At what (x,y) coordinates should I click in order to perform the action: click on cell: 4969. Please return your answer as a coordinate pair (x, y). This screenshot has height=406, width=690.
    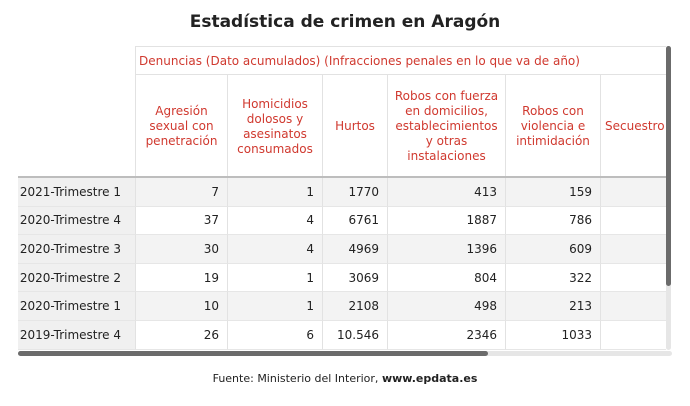
    Looking at the image, I should click on (354, 249).